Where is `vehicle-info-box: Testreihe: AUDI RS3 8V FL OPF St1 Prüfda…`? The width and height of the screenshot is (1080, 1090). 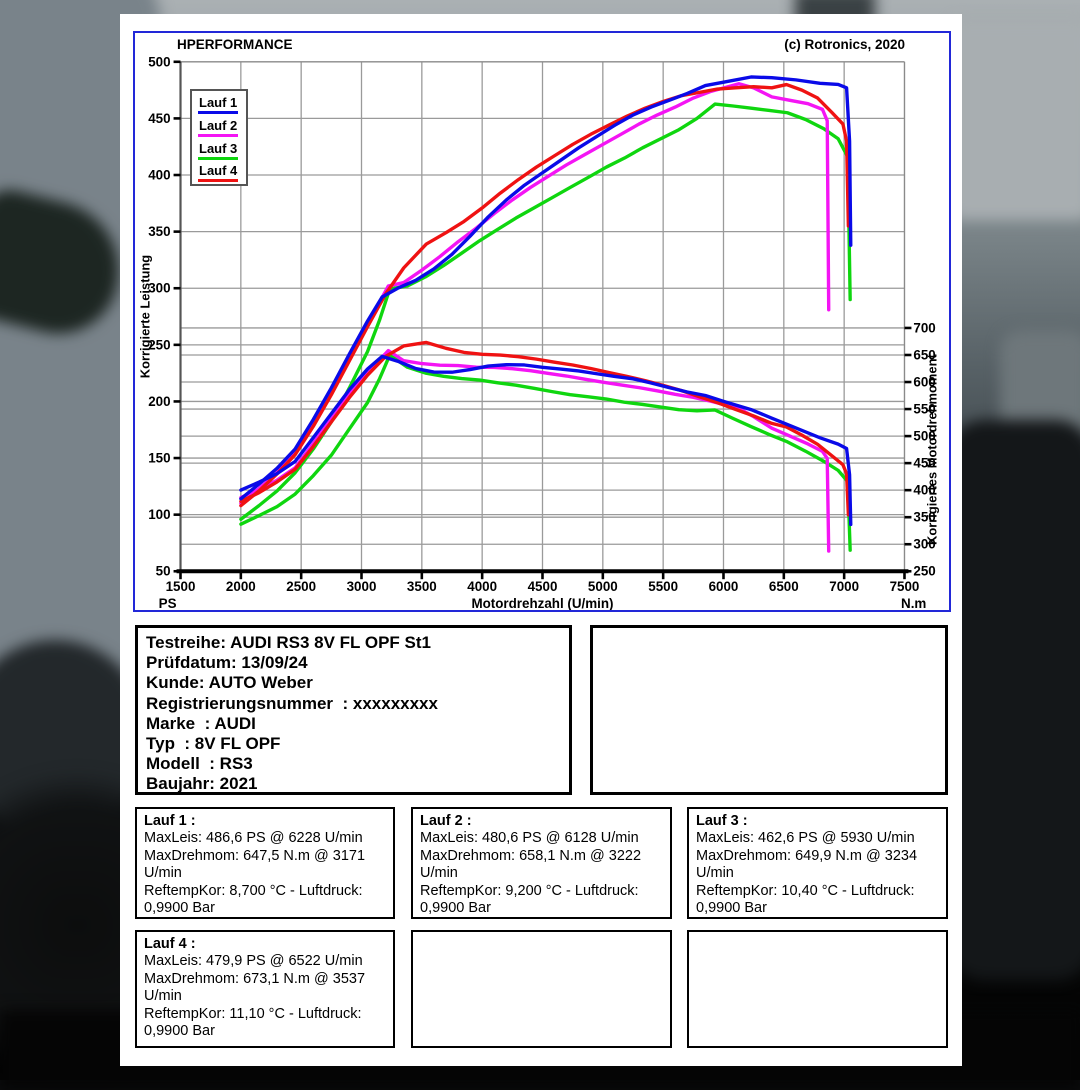 vehicle-info-box: Testreihe: AUDI RS3 8V FL OPF St1 Prüfda… is located at coordinates (353, 710).